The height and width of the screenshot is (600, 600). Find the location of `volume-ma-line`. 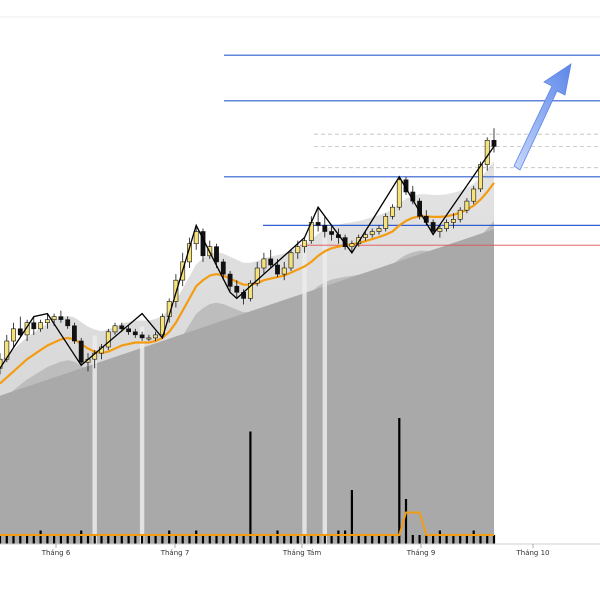

volume-ma-line is located at coordinates (247, 523).